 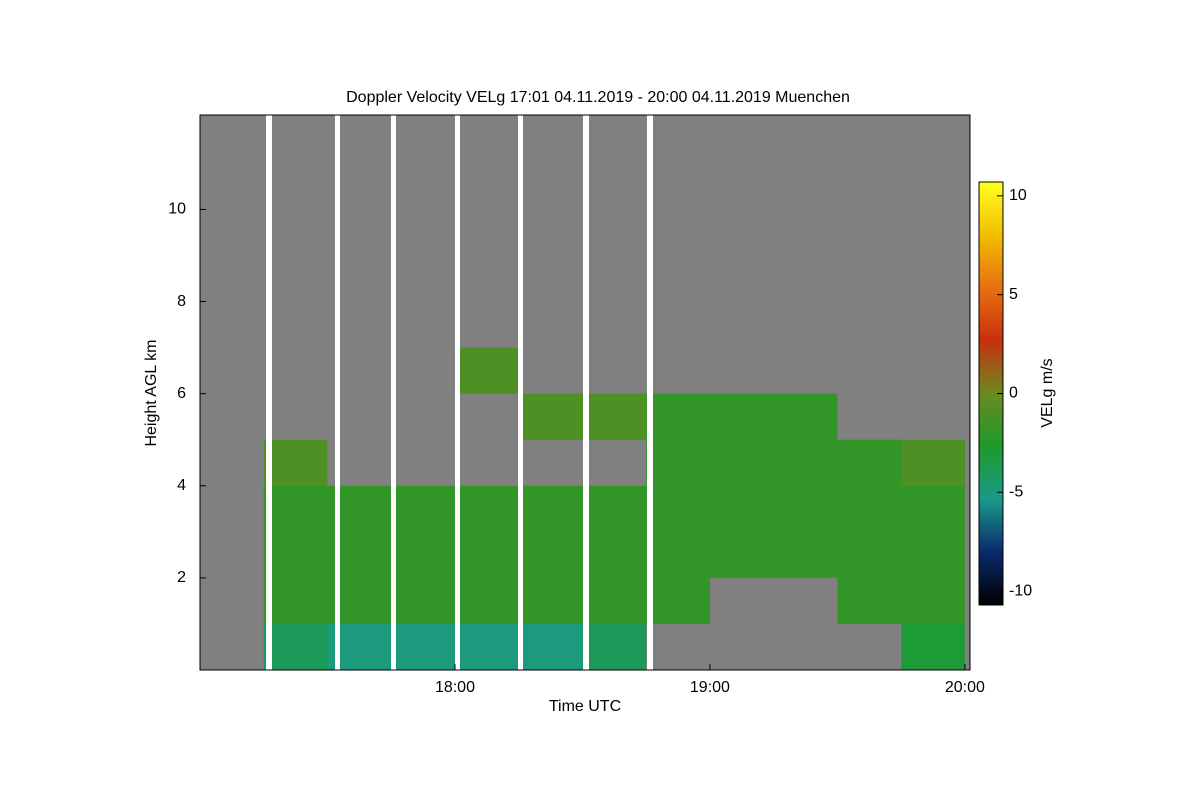 What do you see at coordinates (1016, 492) in the screenshot?
I see `colorbar-tick-label: -5` at bounding box center [1016, 492].